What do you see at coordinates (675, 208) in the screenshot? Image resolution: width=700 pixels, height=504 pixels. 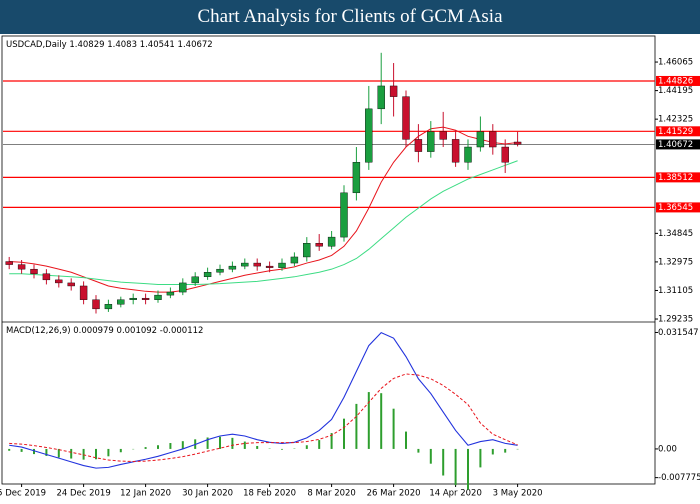 I see `level-label: 1.36545` at bounding box center [675, 208].